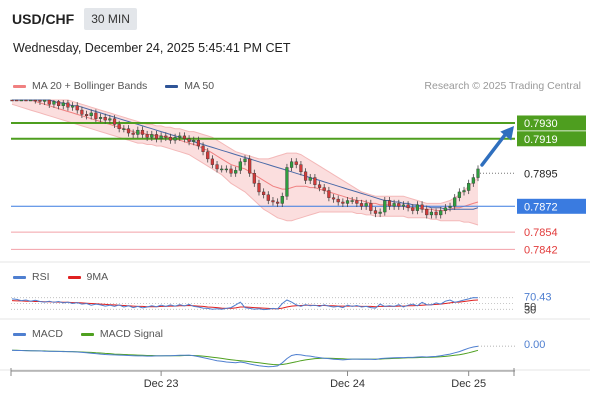  I want to click on credit-label: Research © 2025 Trading Central, so click(502, 86).